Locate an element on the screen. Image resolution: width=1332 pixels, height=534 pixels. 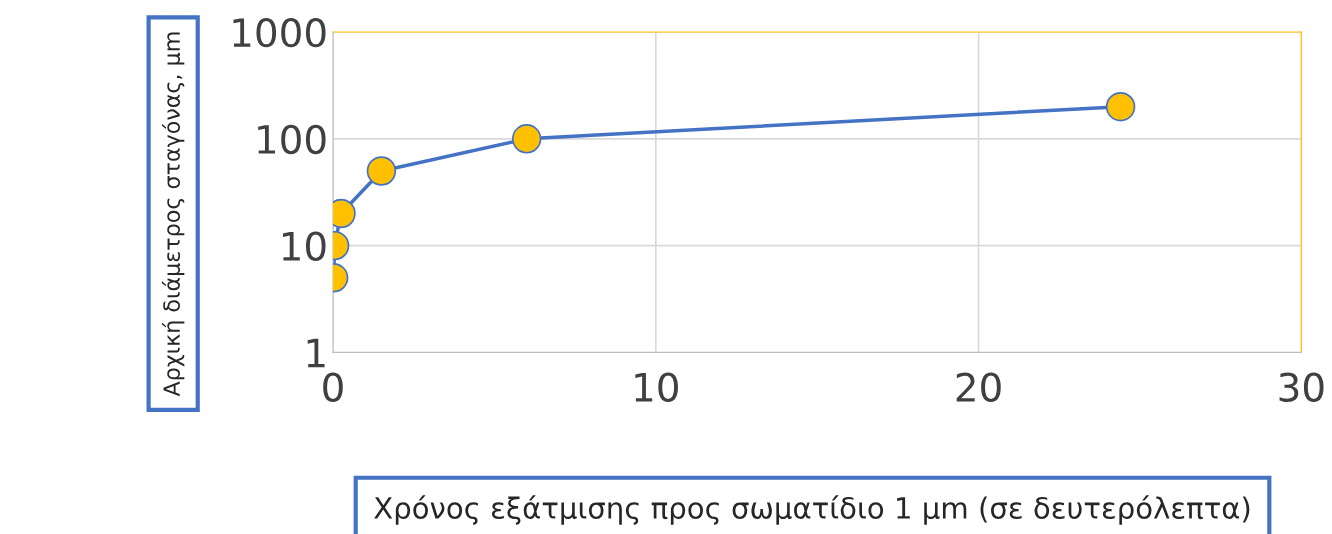
y-tick-label: 1000 is located at coordinates (279, 32).